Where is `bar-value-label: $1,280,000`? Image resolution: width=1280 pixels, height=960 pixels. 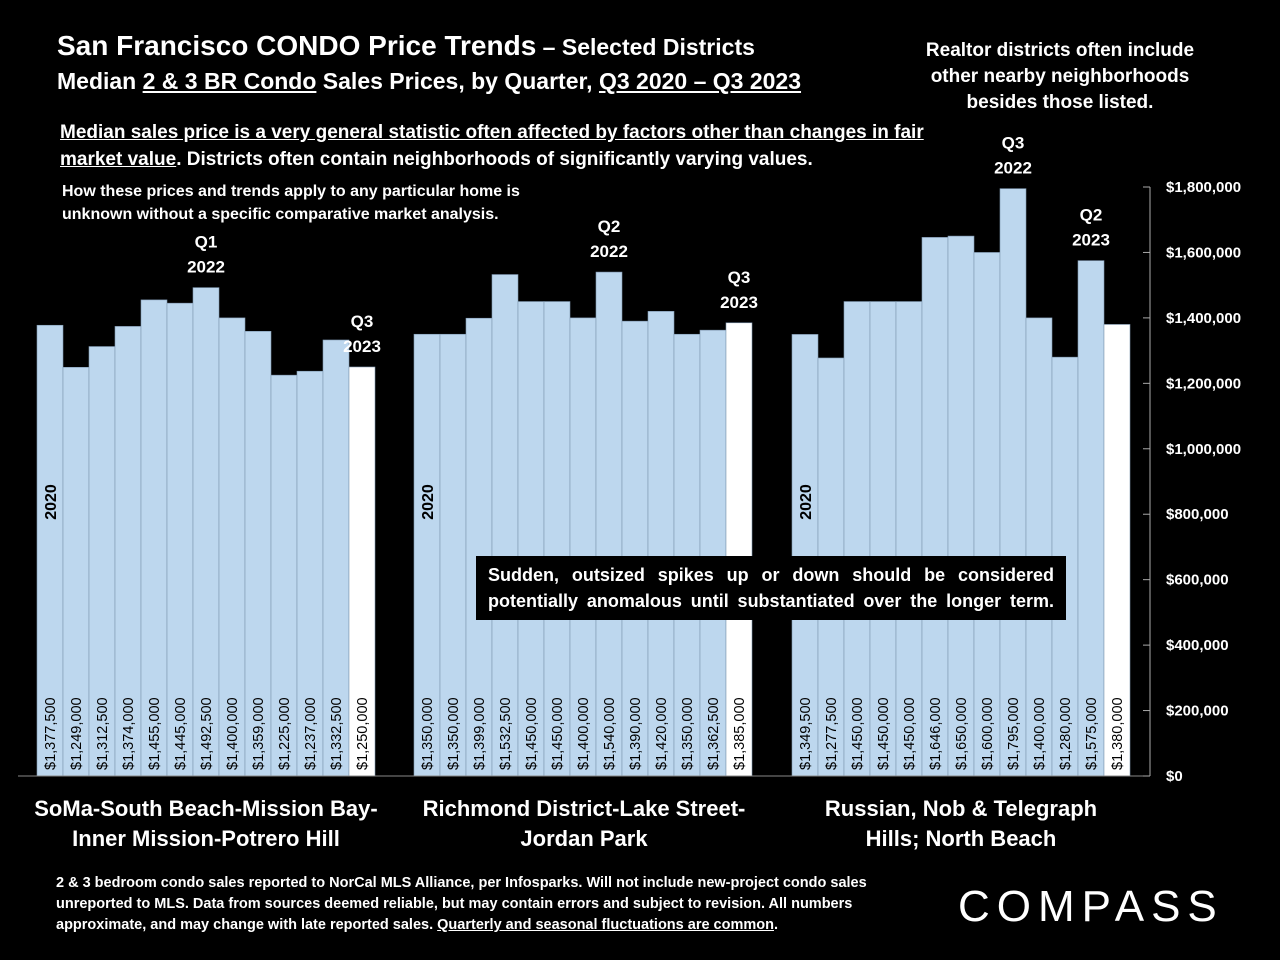
bar-value-label: $1,280,000 is located at coordinates (1066, 733).